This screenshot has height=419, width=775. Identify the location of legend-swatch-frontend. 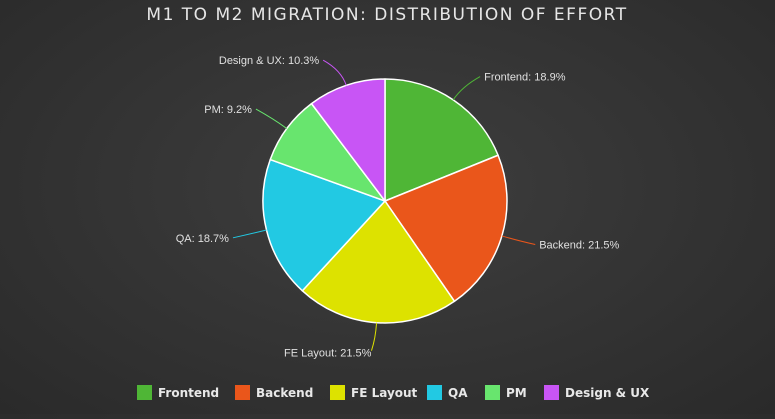
(144, 392).